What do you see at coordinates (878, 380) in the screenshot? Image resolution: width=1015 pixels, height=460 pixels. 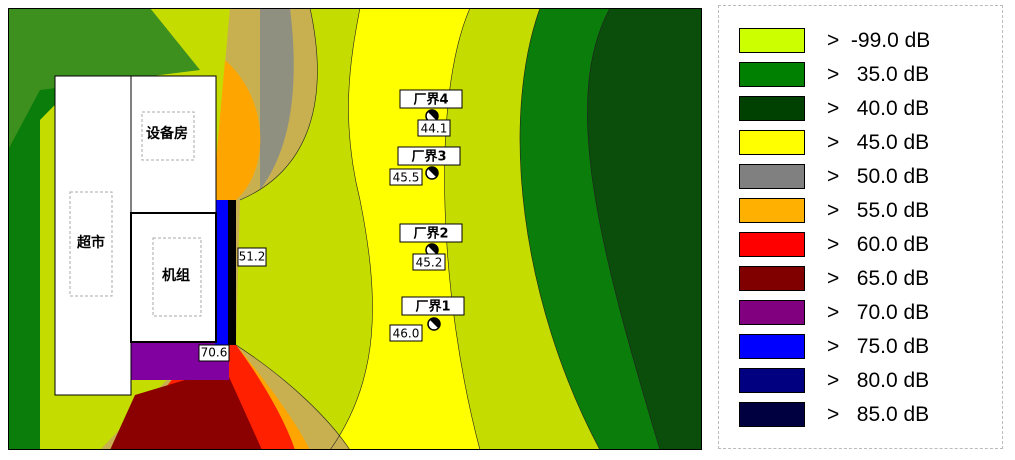 I see `legend-label: > 80.0 dB` at bounding box center [878, 380].